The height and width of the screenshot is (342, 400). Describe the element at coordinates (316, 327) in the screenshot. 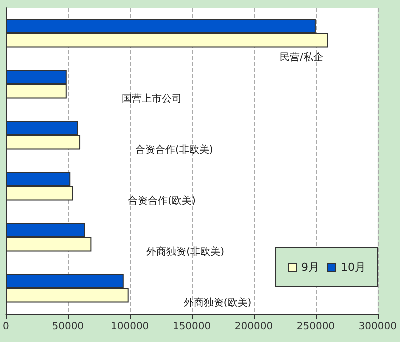

I see `x-tick-label: 250000` at that location.